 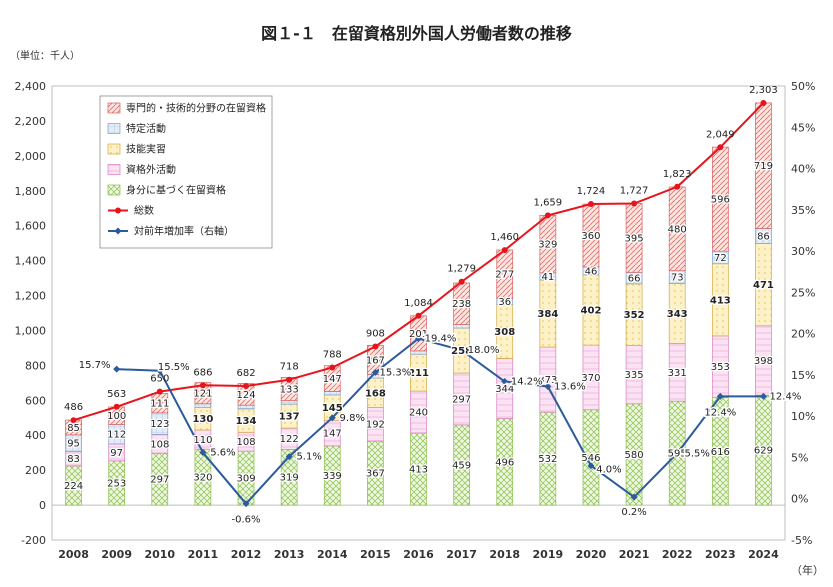 I want to click on y-tick-label: 1,800, so click(x=31, y=191).